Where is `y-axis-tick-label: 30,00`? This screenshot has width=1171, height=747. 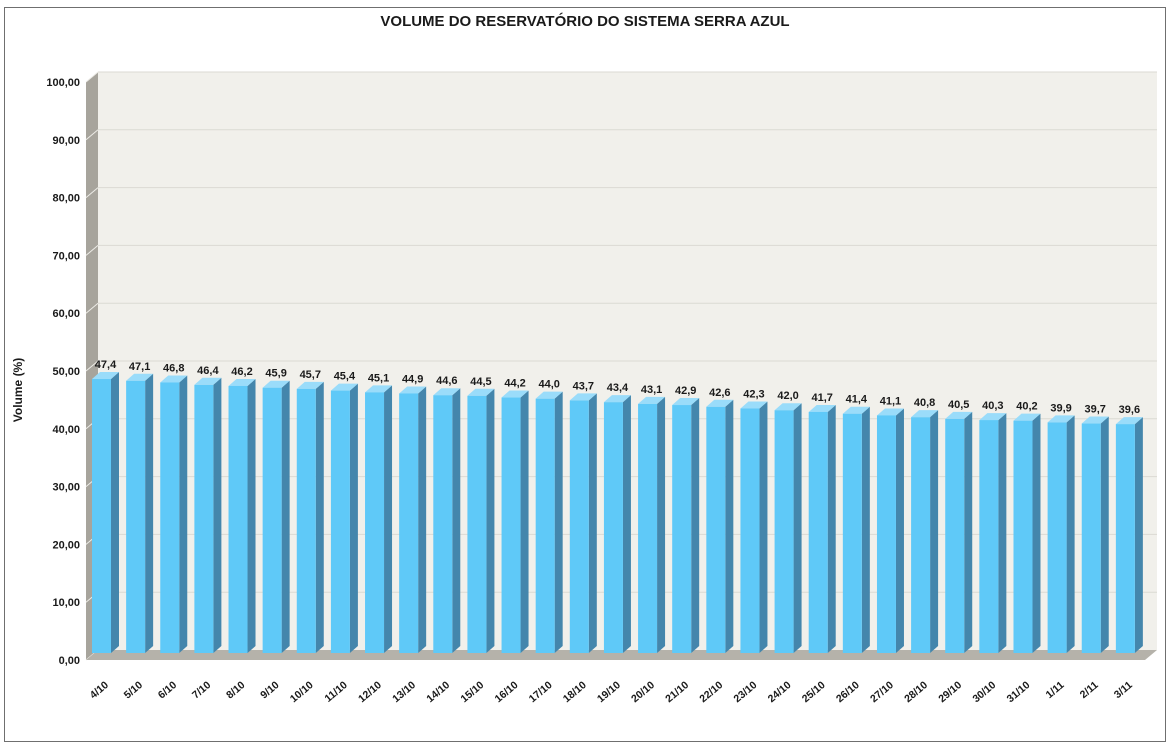
y-axis-tick-label: 30,00 is located at coordinates (66, 488).